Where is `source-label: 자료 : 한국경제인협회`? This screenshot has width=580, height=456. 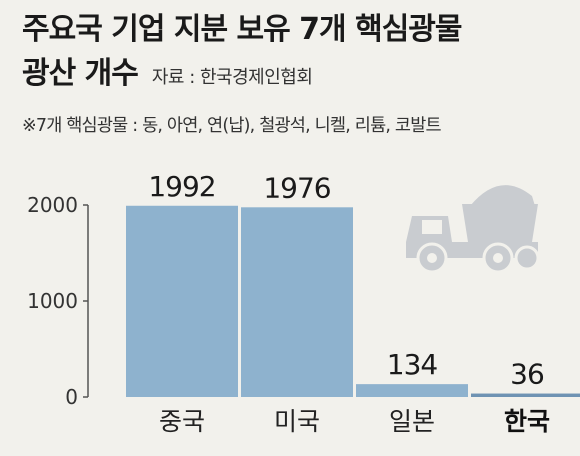 source-label: 자료 : 한국경제인협회 is located at coordinates (232, 77).